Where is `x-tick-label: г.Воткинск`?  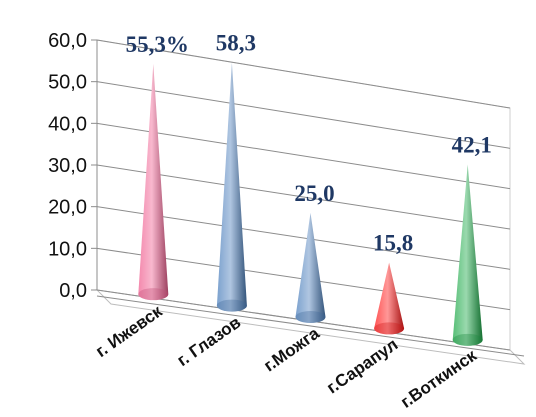 x-tick-label: г.Воткинск is located at coordinates (438, 379).